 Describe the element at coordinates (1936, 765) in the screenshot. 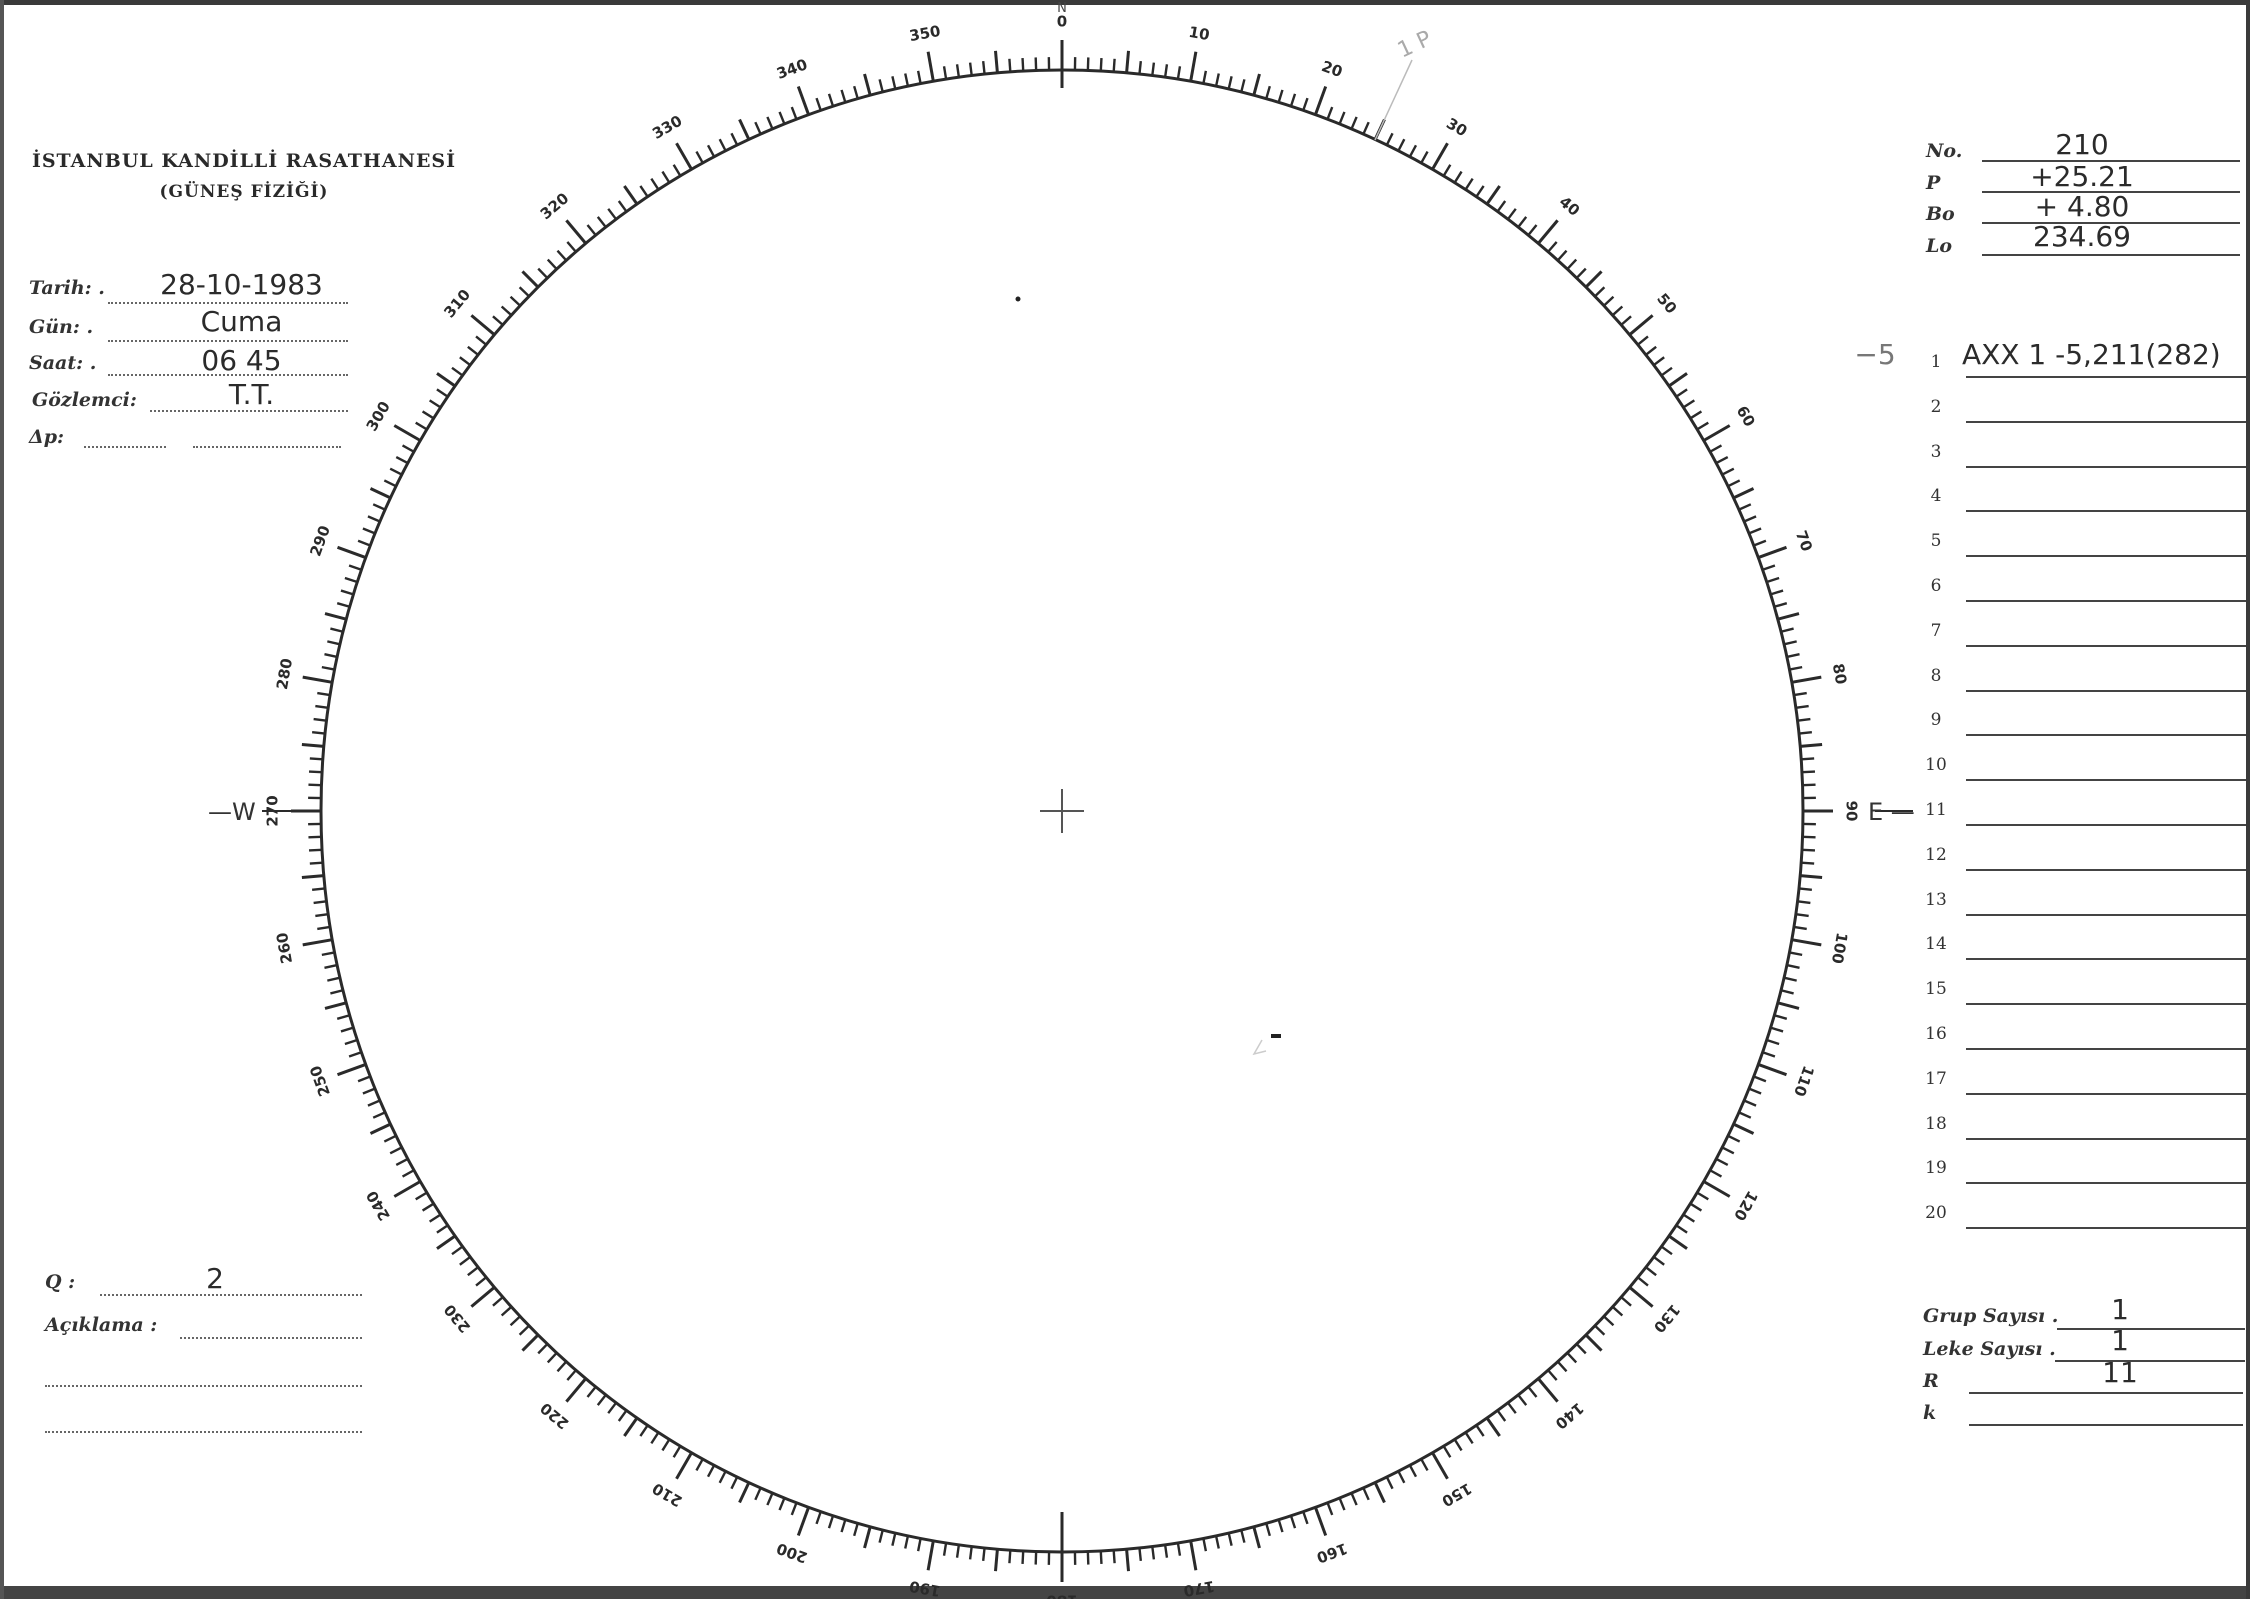

I see `group-row-number: 10` at that location.